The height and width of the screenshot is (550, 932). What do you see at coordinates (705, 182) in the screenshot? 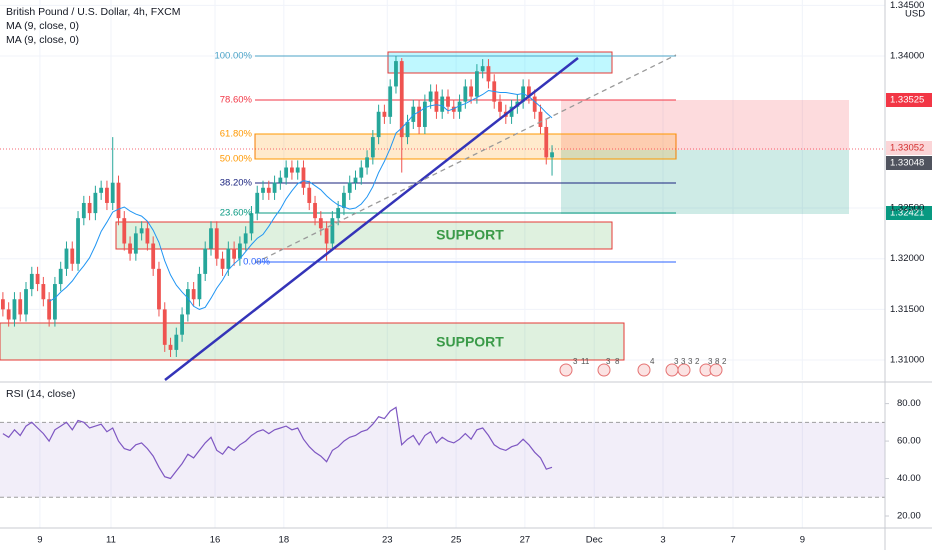
I see `target-zone` at bounding box center [705, 182].